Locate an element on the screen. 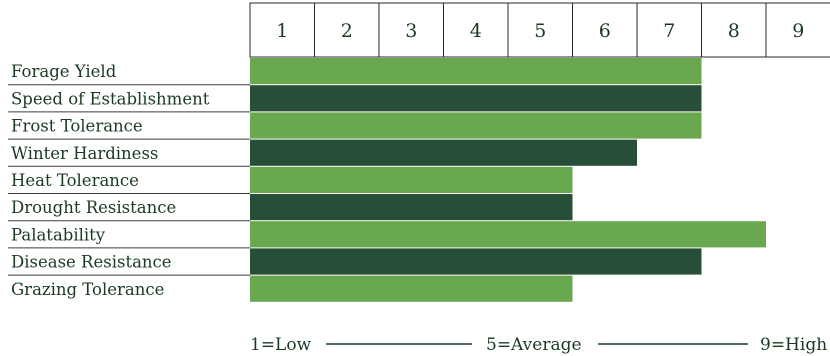 The image size is (830, 356). category-label: Forage Yield is located at coordinates (64, 71).